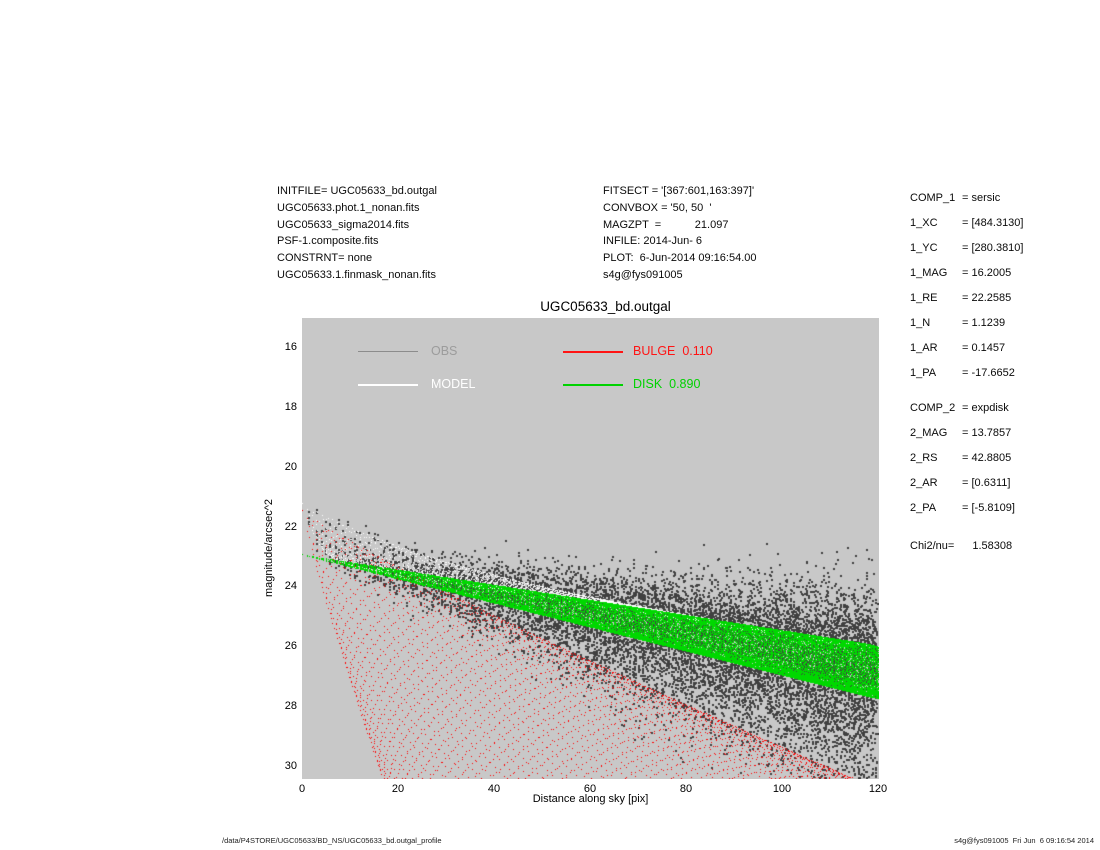 The width and height of the screenshot is (1100, 850). I want to click on param-key: 1_PA, so click(923, 373).